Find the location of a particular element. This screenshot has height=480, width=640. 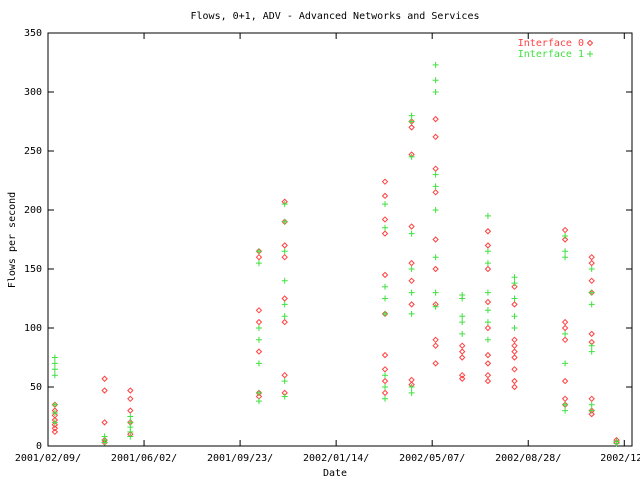

y-tick-label: 100 is located at coordinates (33, 328).